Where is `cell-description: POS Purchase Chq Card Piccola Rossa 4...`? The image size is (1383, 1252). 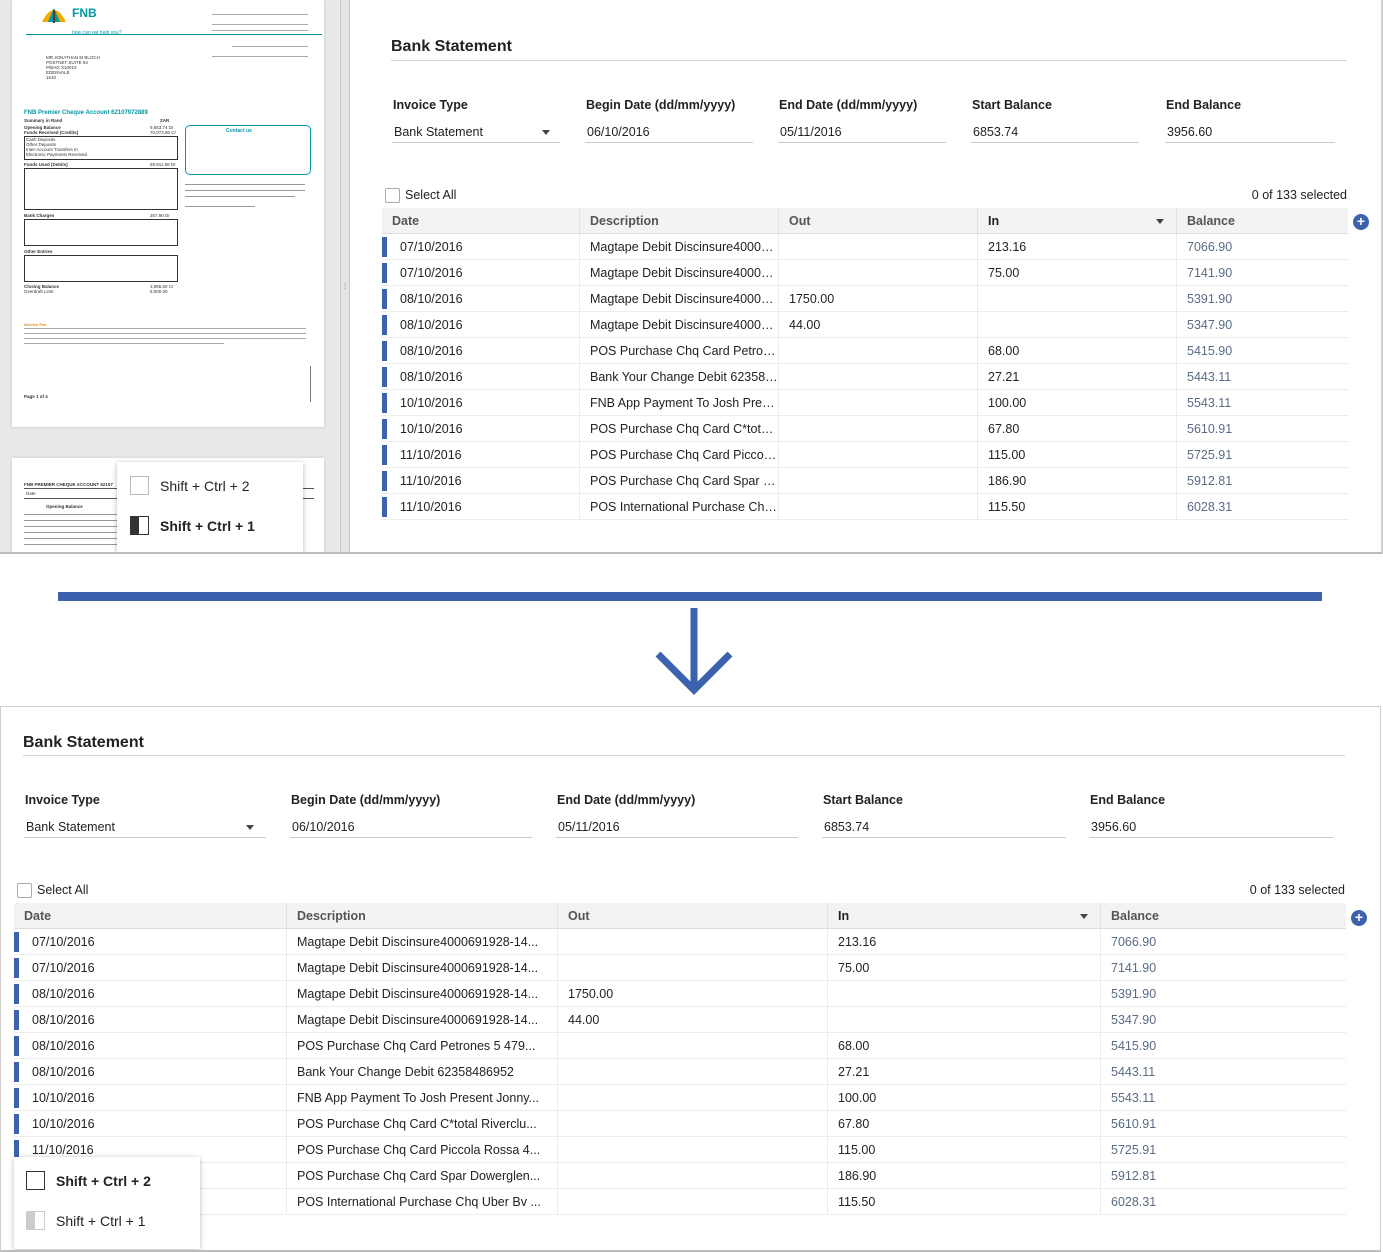
cell-description: POS Purchase Chq Card Piccola Rossa 4... is located at coordinates (422, 1150).